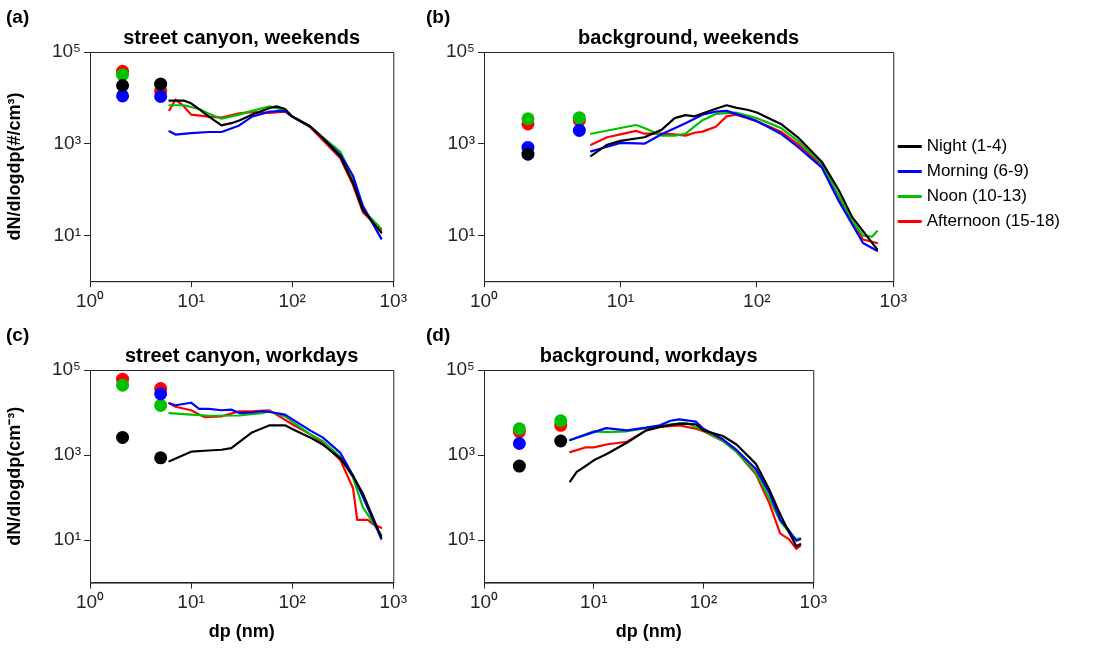  What do you see at coordinates (438, 334) in the screenshot?
I see `text: (d)` at bounding box center [438, 334].